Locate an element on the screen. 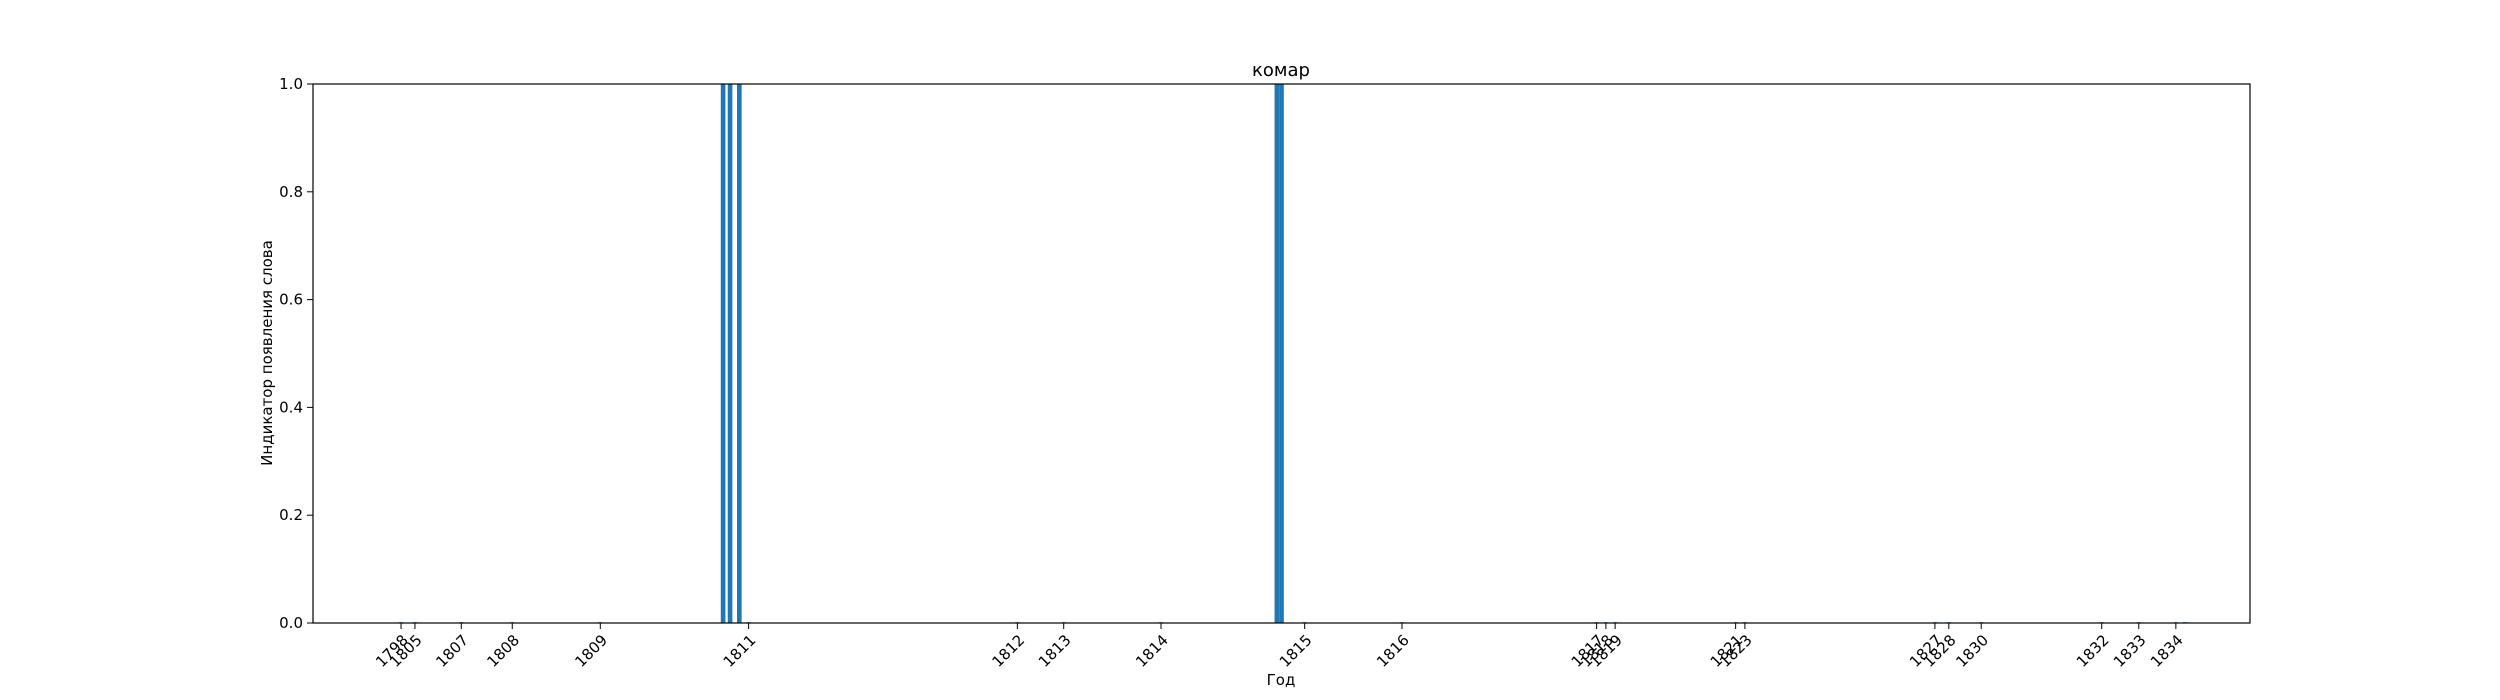  chart-title: комар is located at coordinates (1281, 70).